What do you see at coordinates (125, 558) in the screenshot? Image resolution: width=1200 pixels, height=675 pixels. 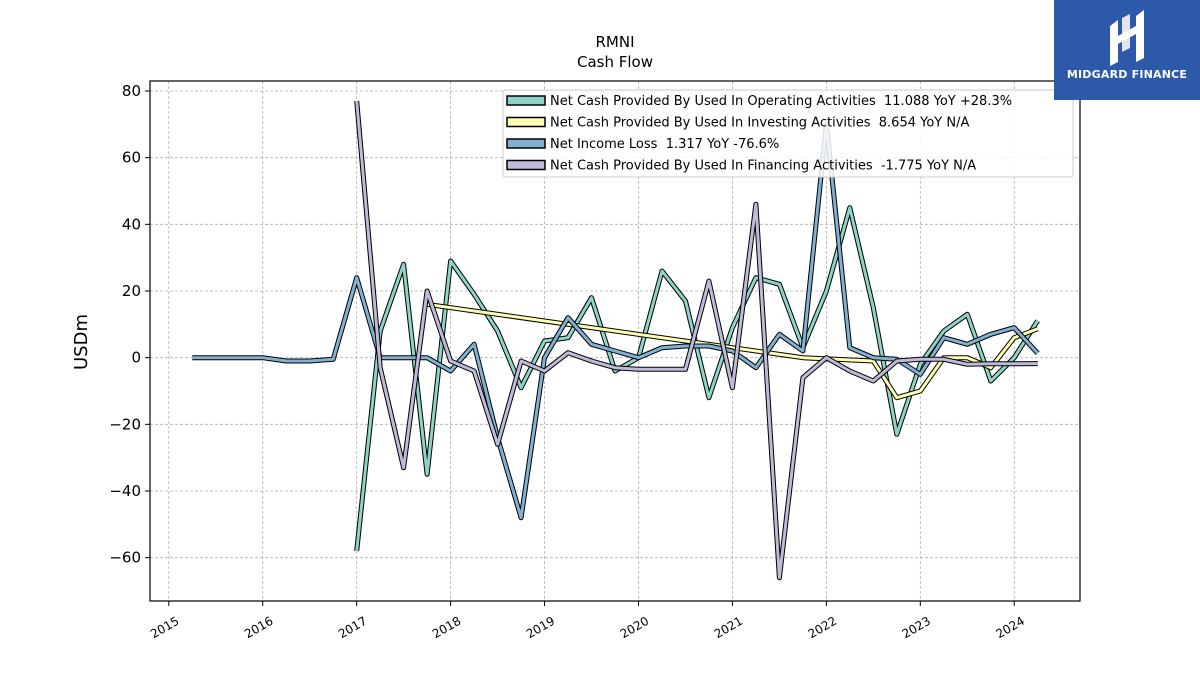 I see `y-tick-label: −60` at bounding box center [125, 558].